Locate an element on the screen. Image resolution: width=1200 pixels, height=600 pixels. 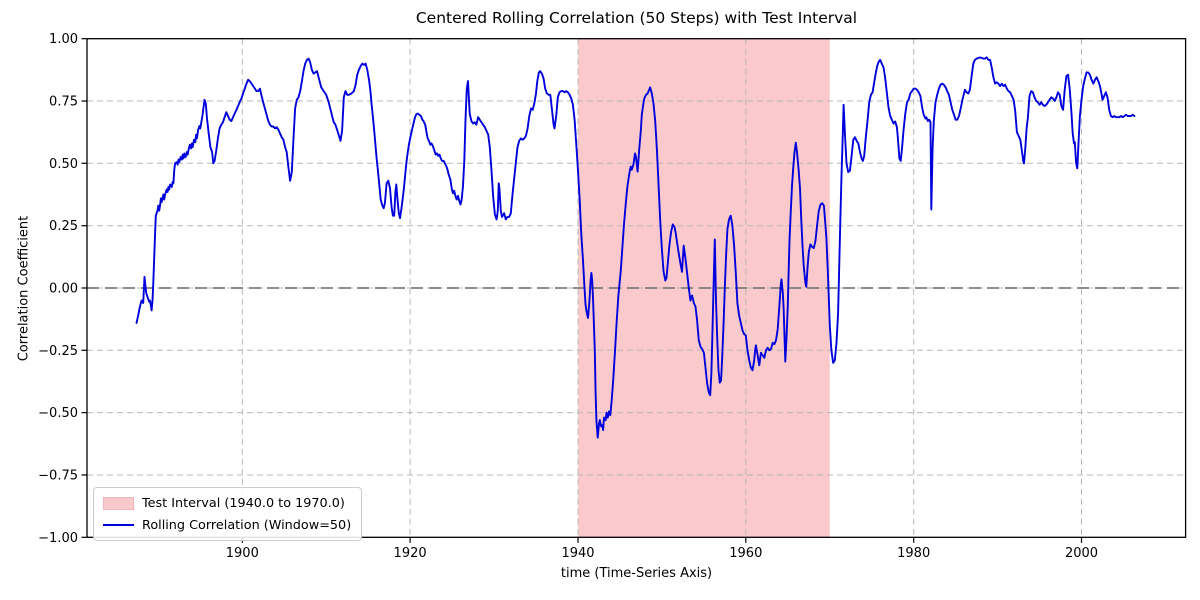
x-tick-label: 1940 is located at coordinates (577, 553).